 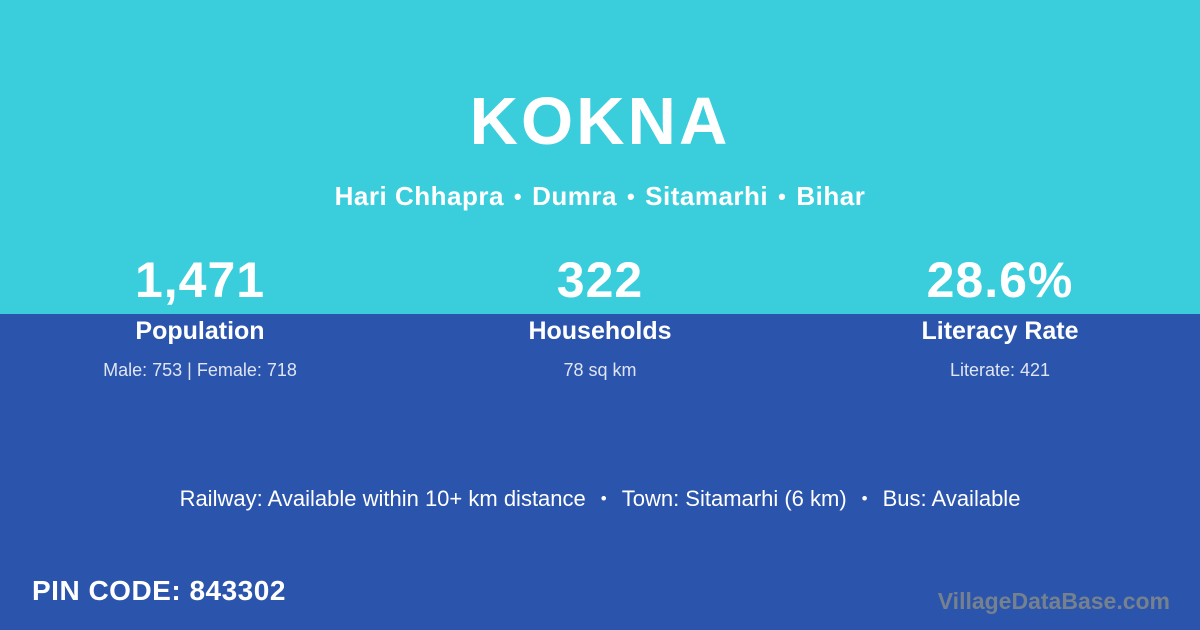 I want to click on literacy-rate-label: Literacy Rate, so click(x=1000, y=331).